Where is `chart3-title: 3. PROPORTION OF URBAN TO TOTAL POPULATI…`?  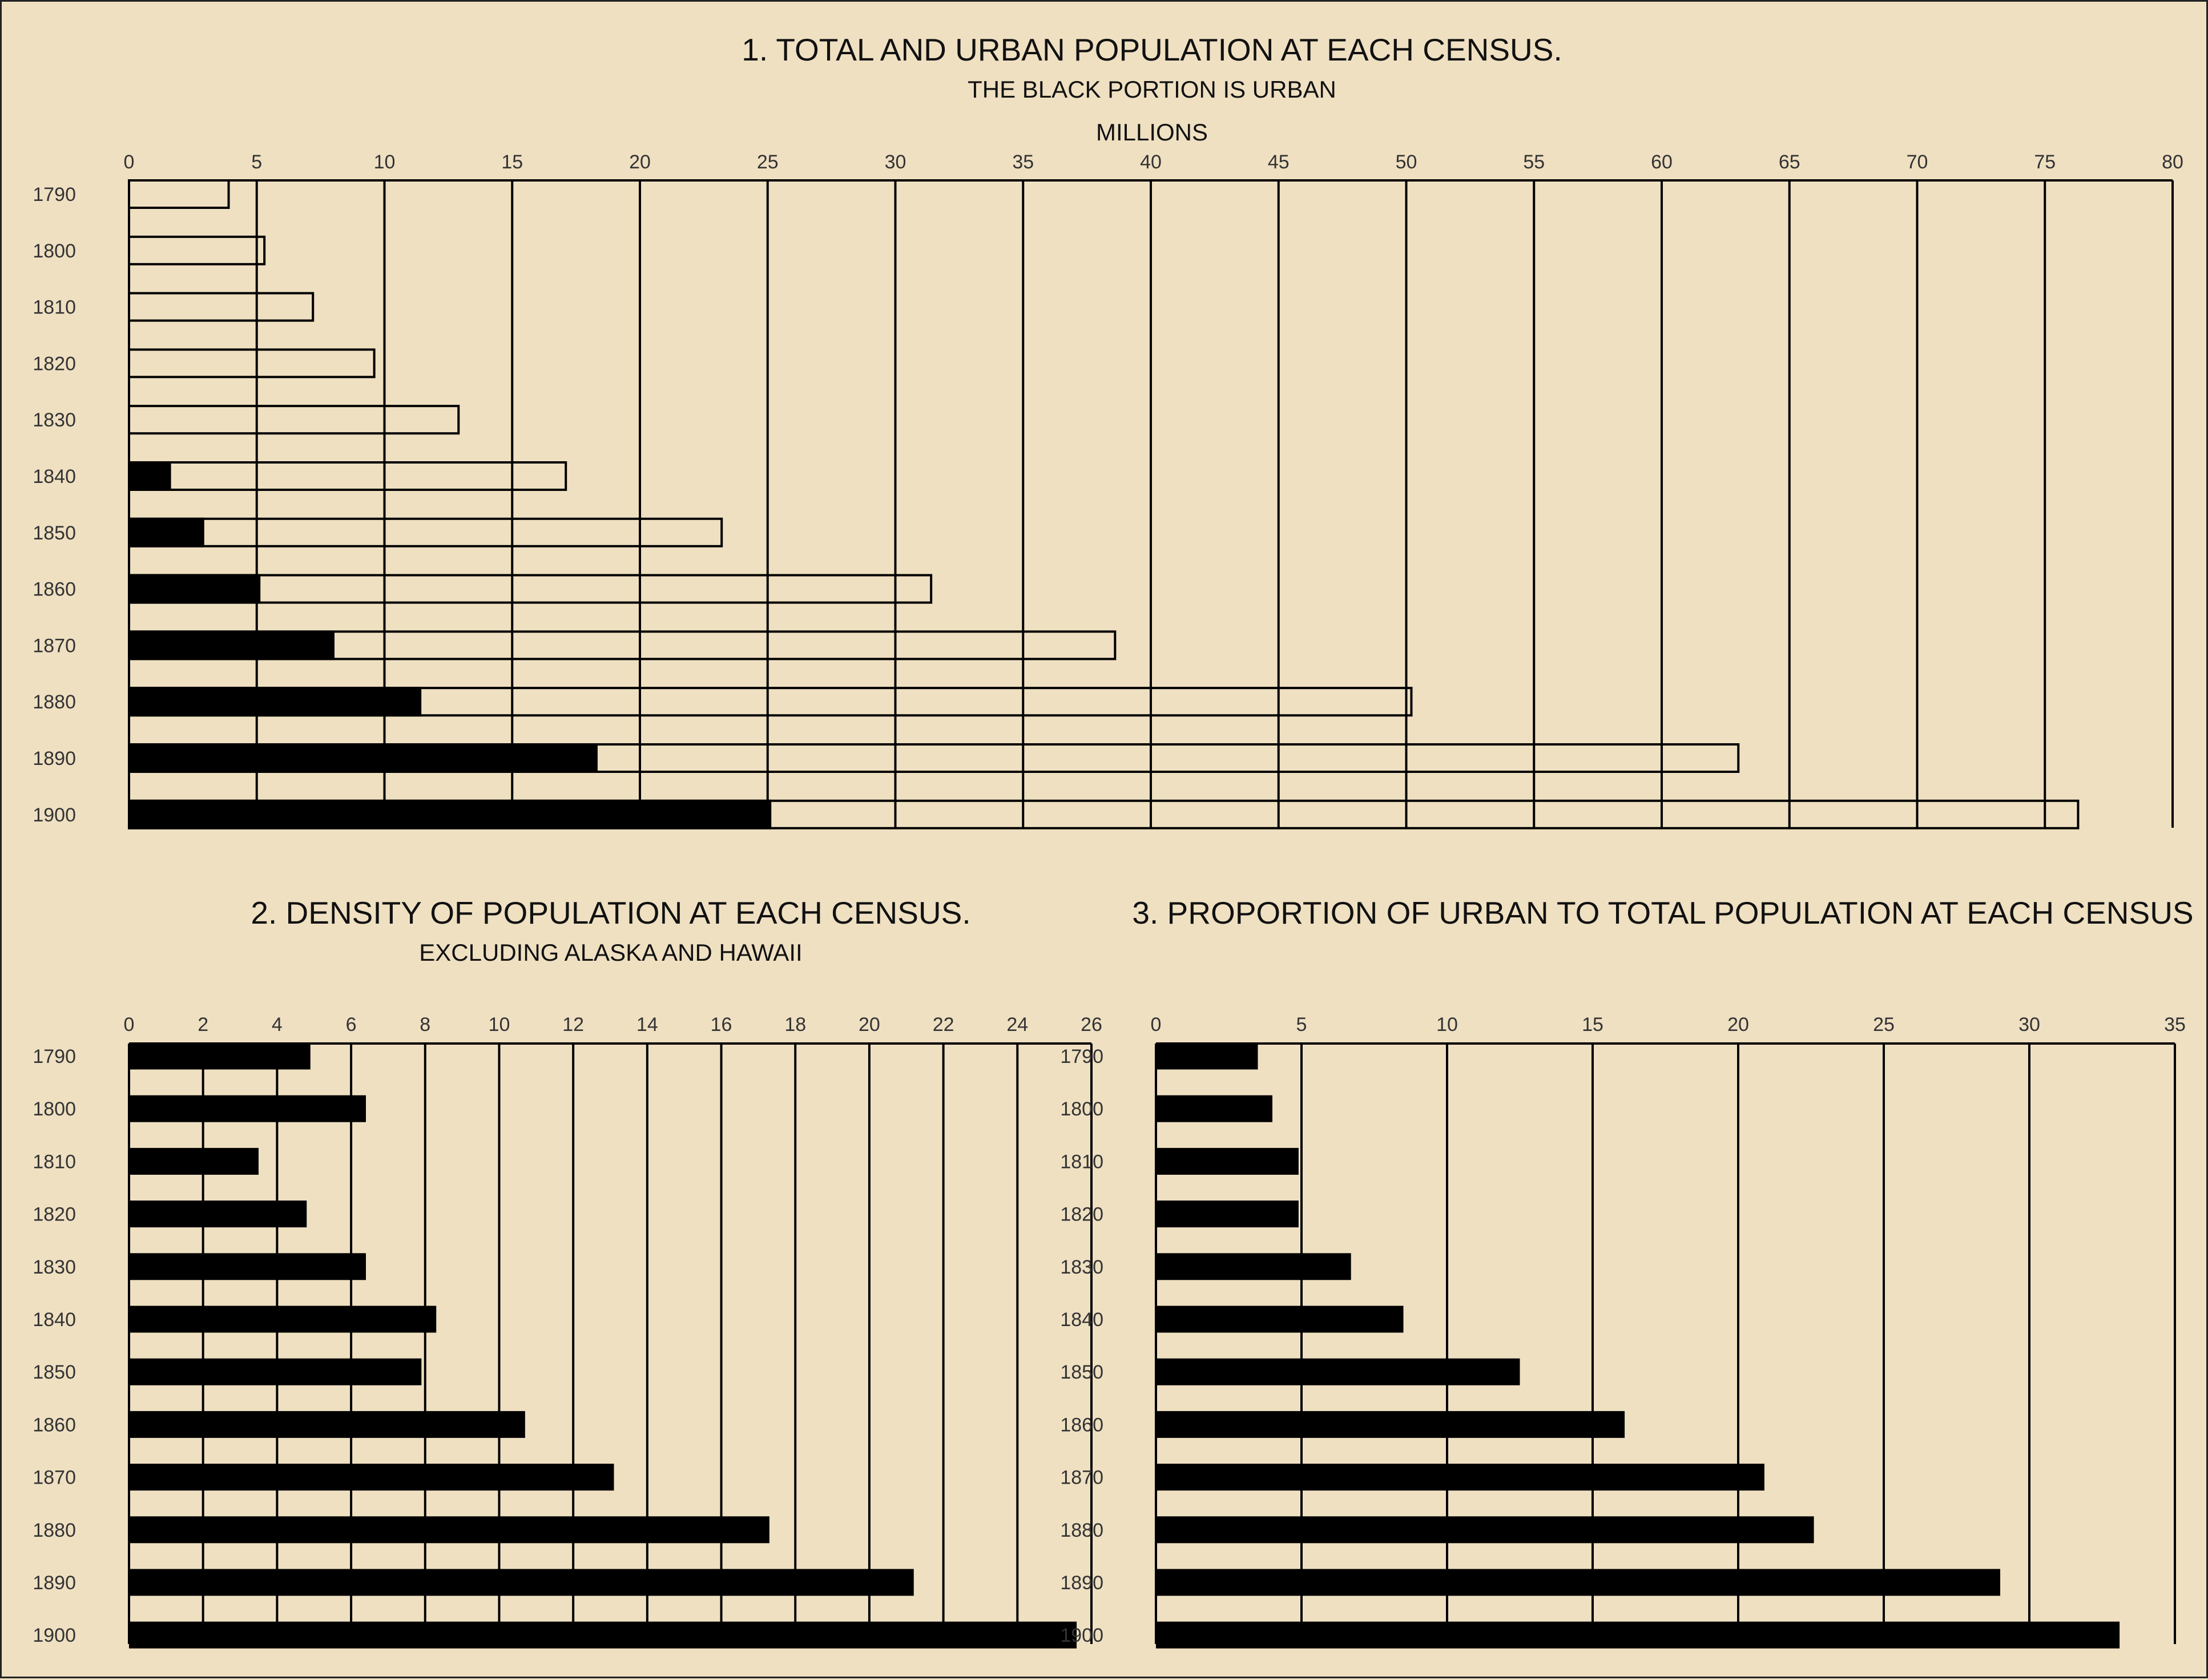
chart3-title: 3. PROPORTION OF URBAN TO TOTAL POPULATI… is located at coordinates (1662, 912).